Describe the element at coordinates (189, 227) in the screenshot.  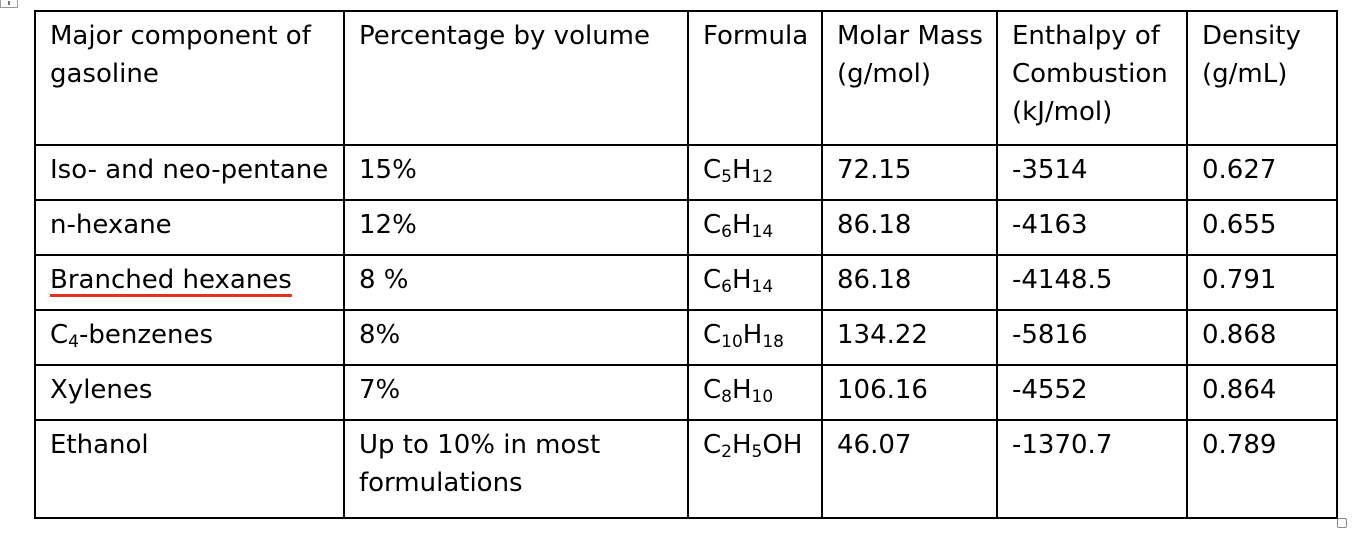
I see `component-cell: n-hexane` at that location.